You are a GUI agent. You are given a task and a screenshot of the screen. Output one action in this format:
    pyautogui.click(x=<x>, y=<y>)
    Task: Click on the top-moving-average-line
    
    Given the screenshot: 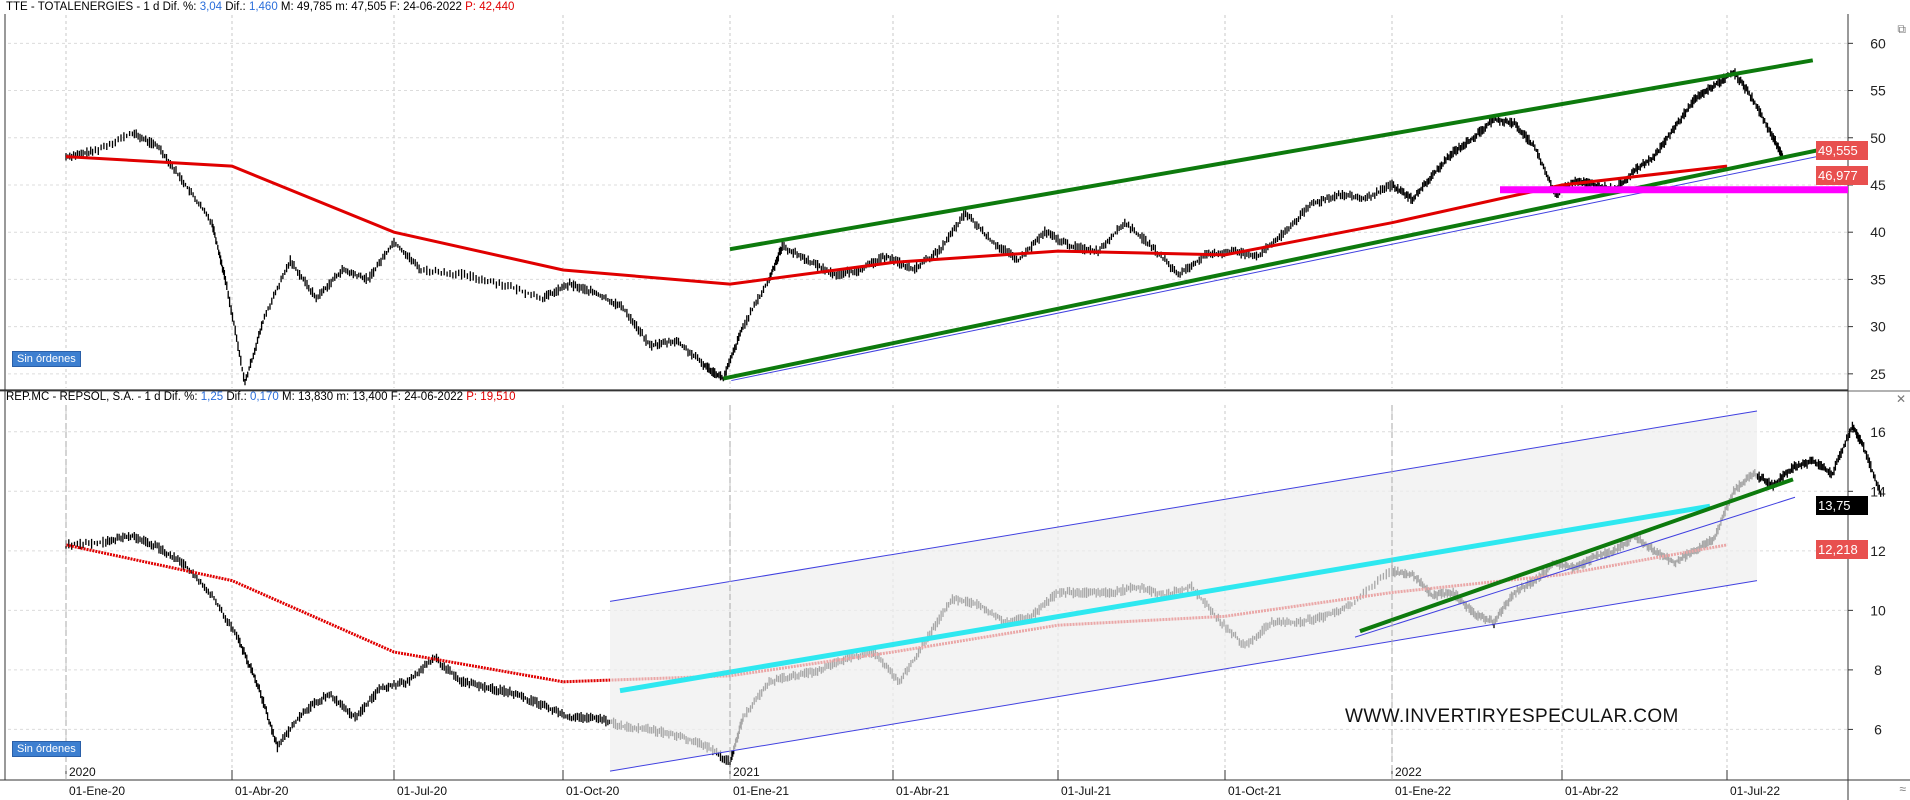 What is the action you would take?
    pyautogui.click(x=896, y=220)
    